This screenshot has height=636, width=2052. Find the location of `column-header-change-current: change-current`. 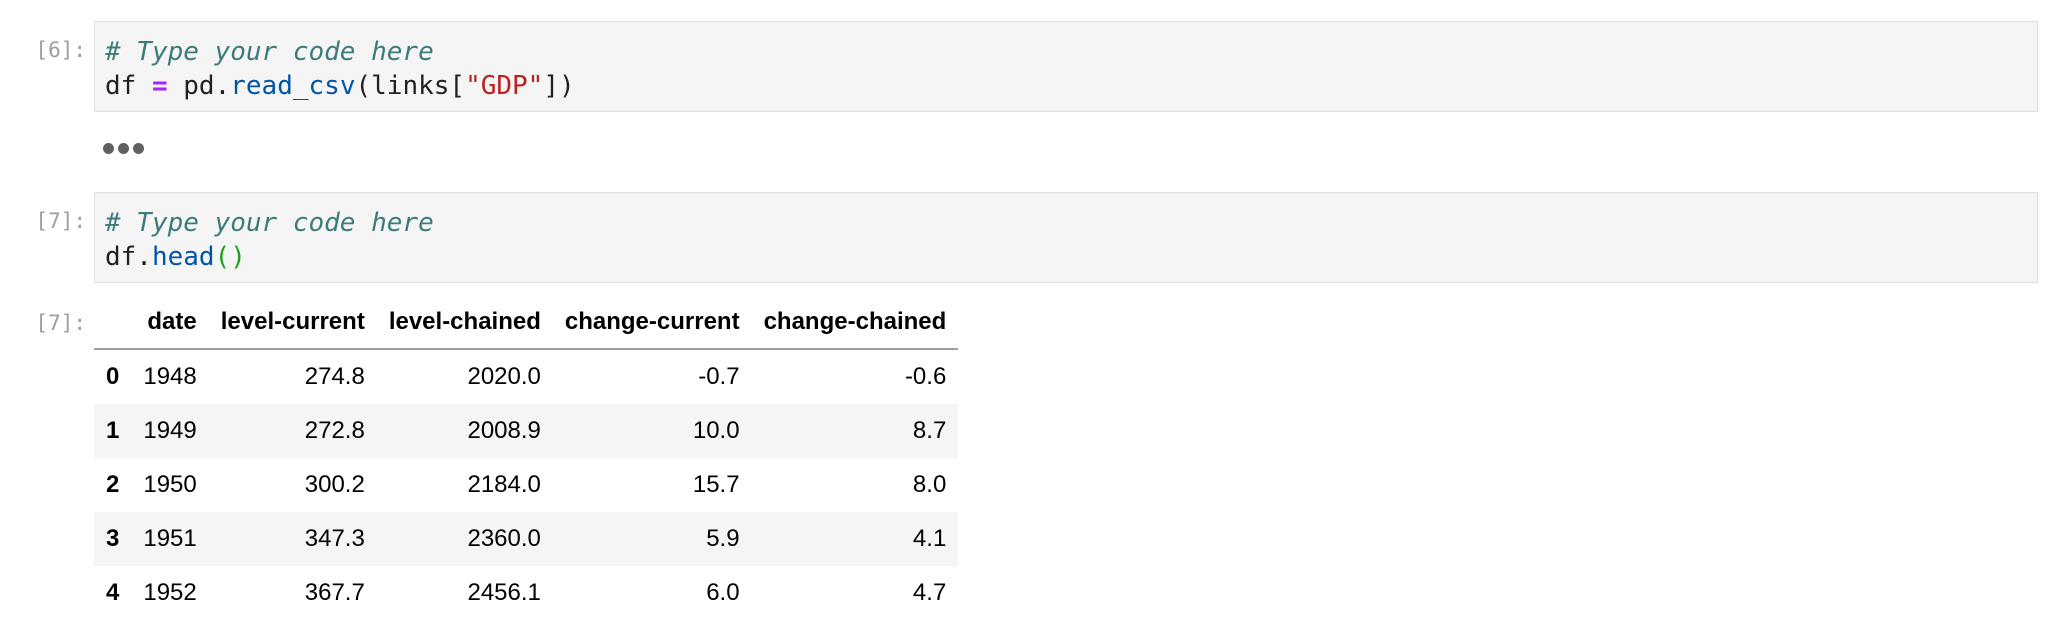

column-header-change-current: change-current is located at coordinates (652, 323).